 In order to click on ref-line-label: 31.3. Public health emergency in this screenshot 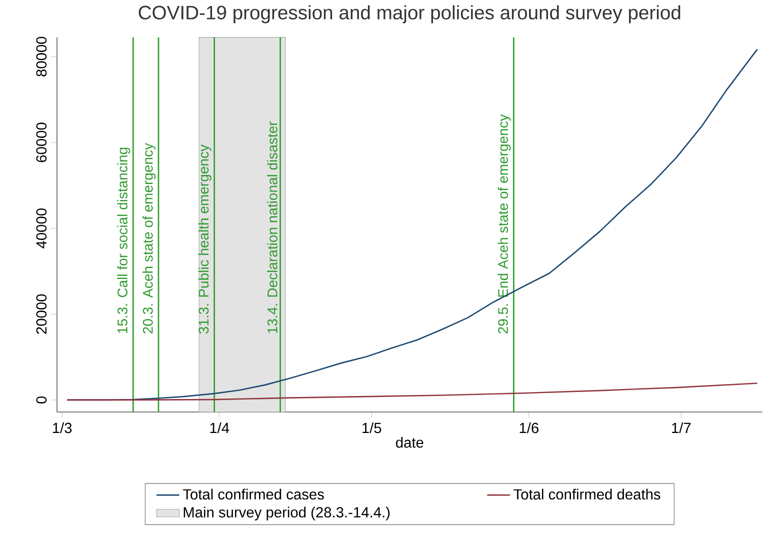, I will do `click(205, 239)`.